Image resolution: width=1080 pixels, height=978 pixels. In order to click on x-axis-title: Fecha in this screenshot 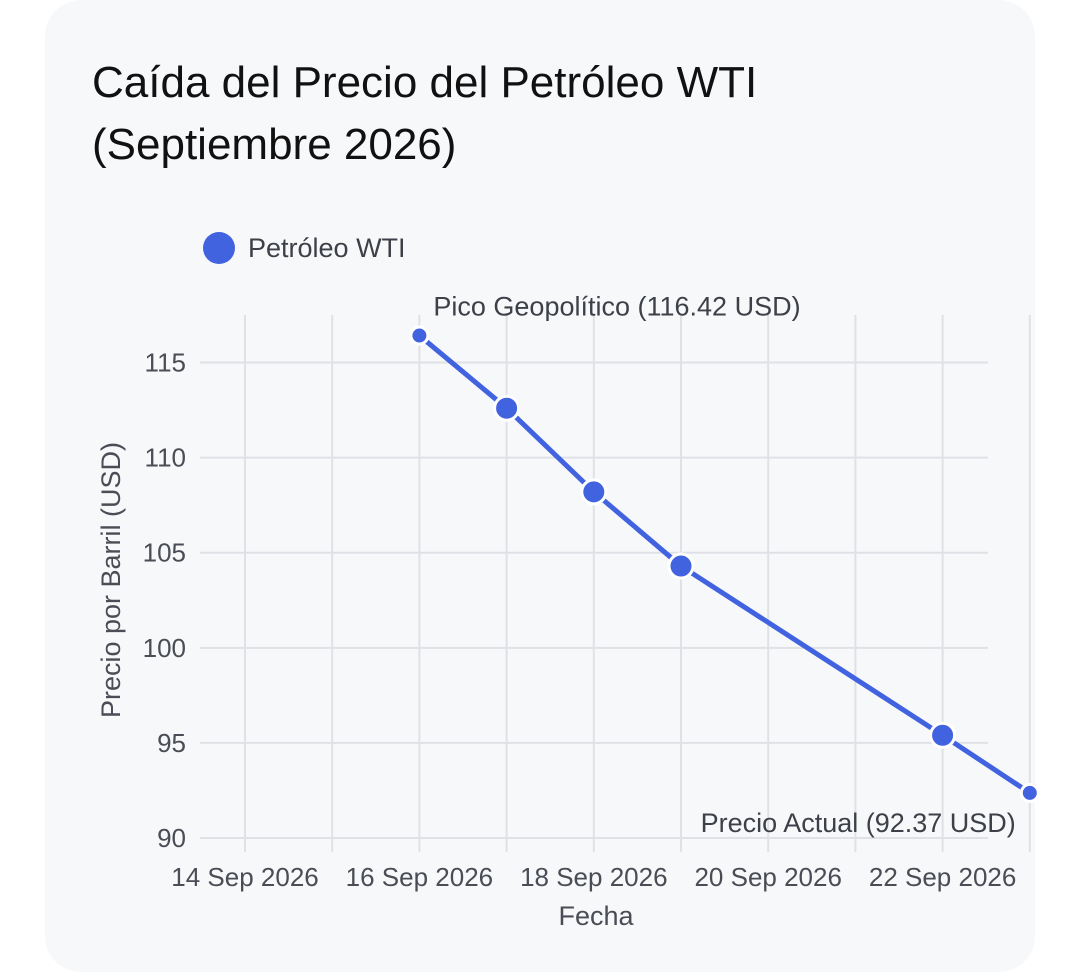, I will do `click(596, 916)`.